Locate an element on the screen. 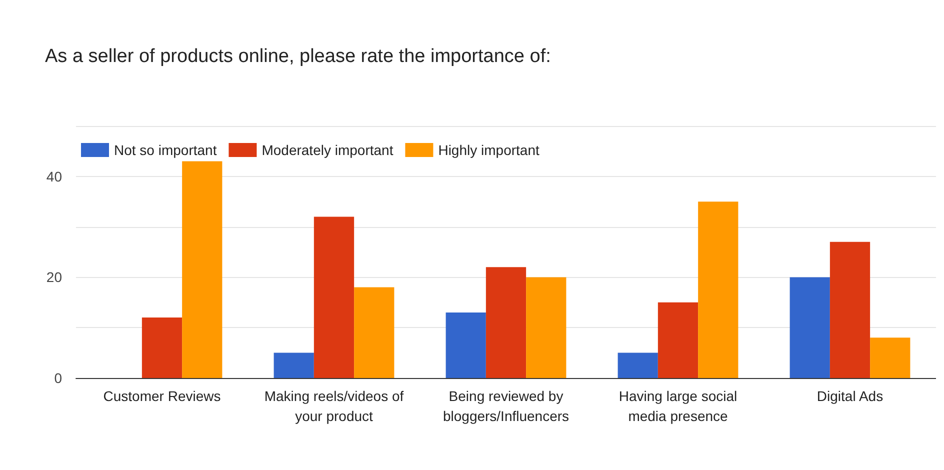 The height and width of the screenshot is (470, 944). legend-label: Moderately important is located at coordinates (328, 150).